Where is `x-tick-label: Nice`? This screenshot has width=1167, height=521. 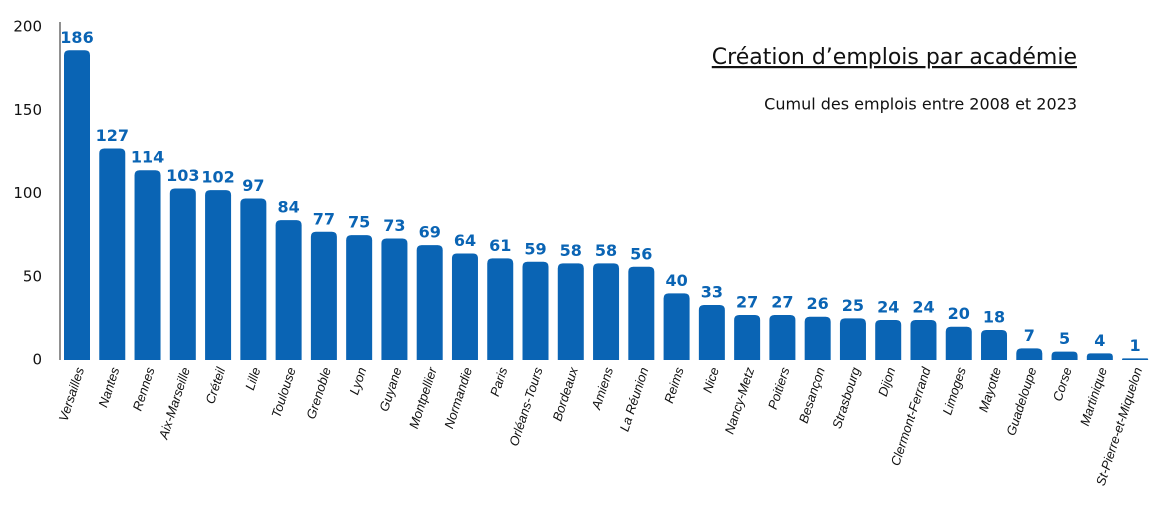
x-tick-label: Nice is located at coordinates (711, 379).